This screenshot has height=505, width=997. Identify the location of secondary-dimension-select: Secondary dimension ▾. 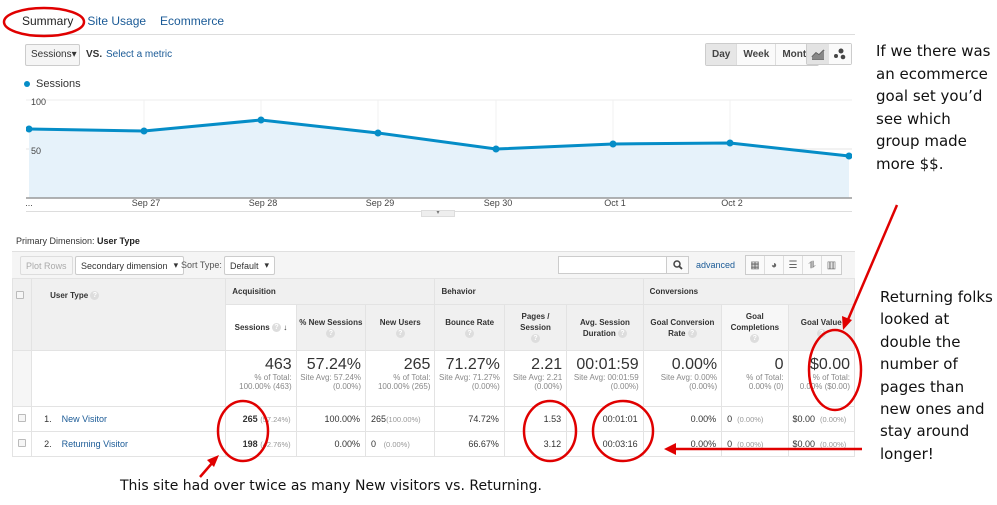
(130, 265).